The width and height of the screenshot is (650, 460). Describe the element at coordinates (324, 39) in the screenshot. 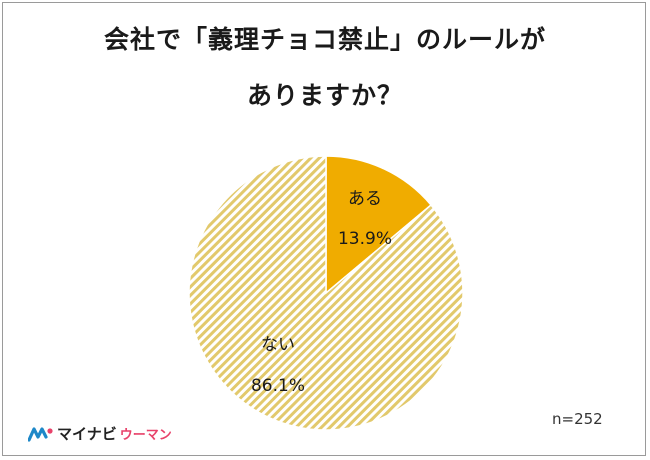

I see `chart-title-line1: 会社で「義理チョコ禁止」のルールが` at that location.